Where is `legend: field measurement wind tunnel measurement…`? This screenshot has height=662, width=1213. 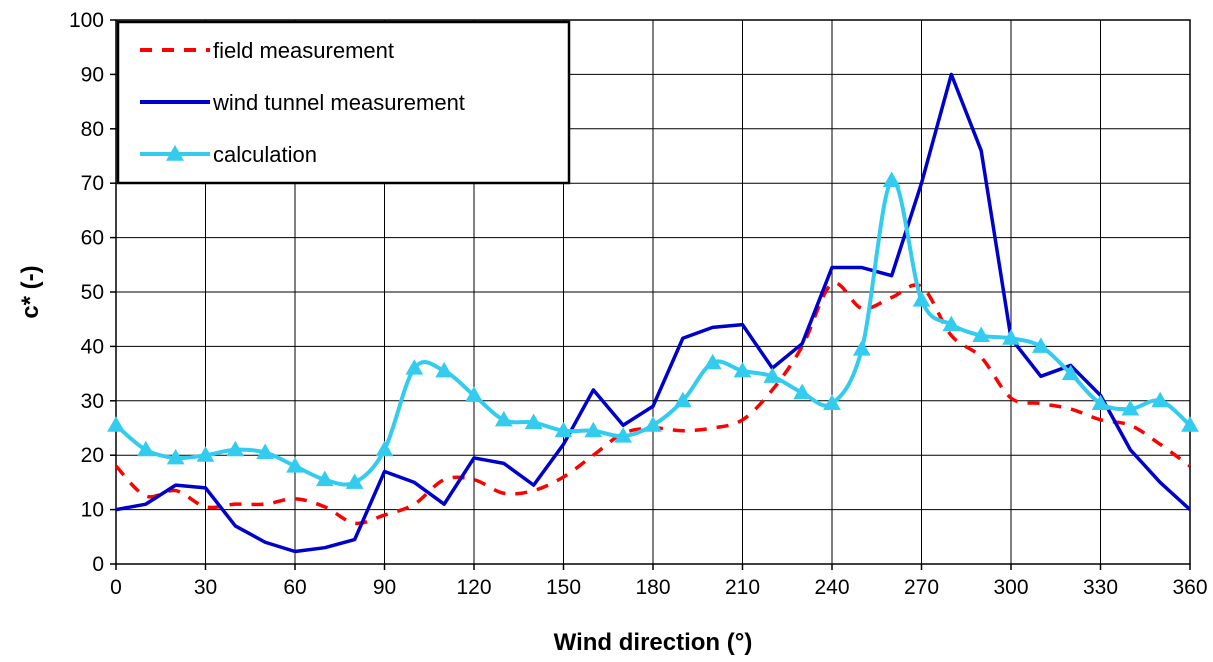
legend: field measurement wind tunnel measurement… is located at coordinates (343, 102).